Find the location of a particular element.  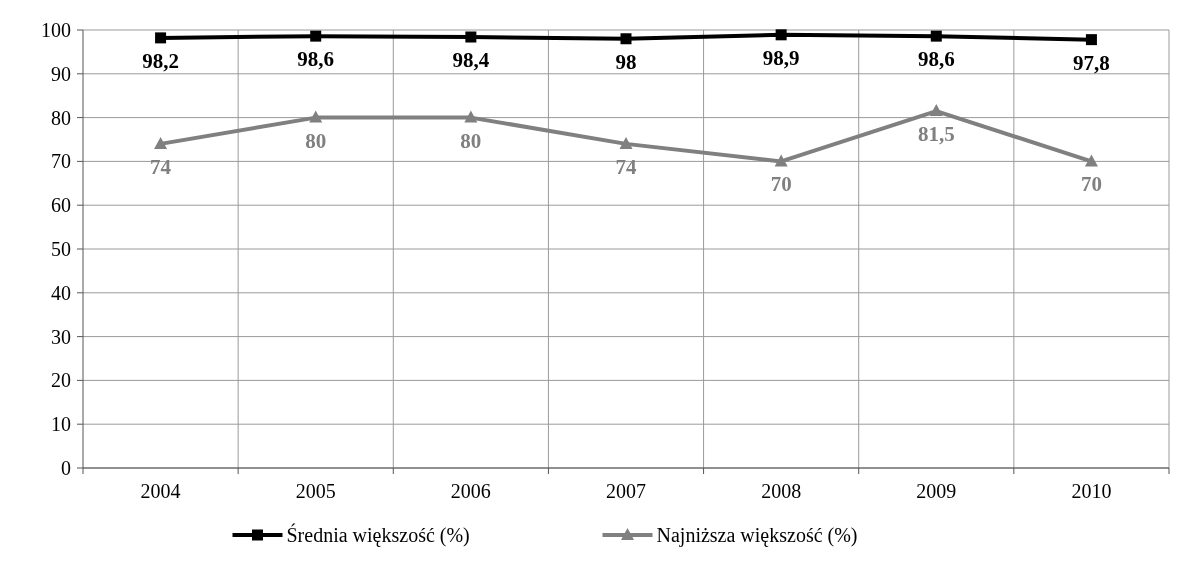

x-tick-label: 2007 is located at coordinates (626, 491).